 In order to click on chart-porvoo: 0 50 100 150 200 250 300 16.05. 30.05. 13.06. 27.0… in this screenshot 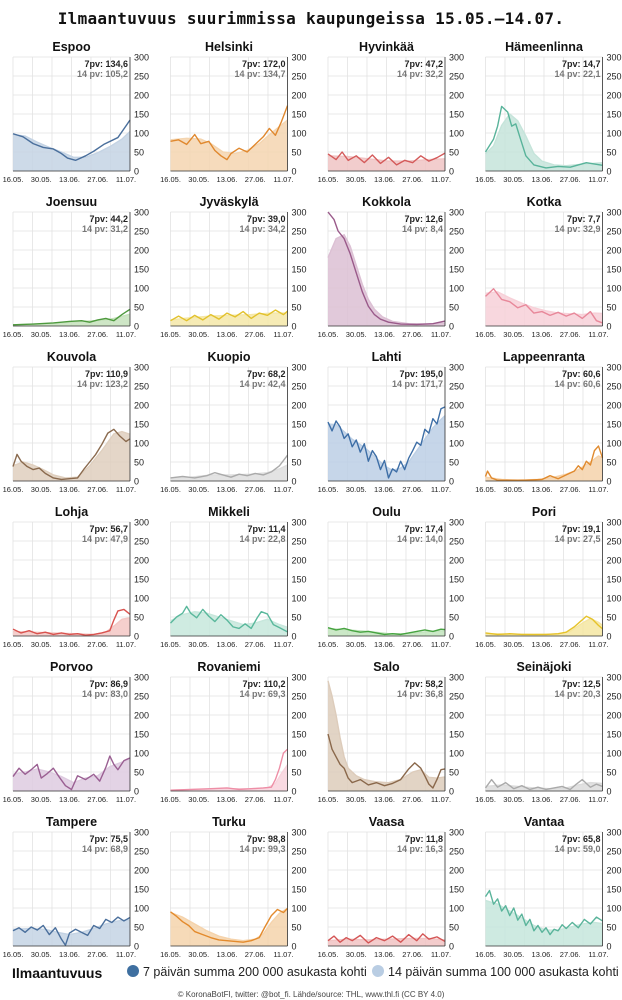, I will do `click(76, 732)`.